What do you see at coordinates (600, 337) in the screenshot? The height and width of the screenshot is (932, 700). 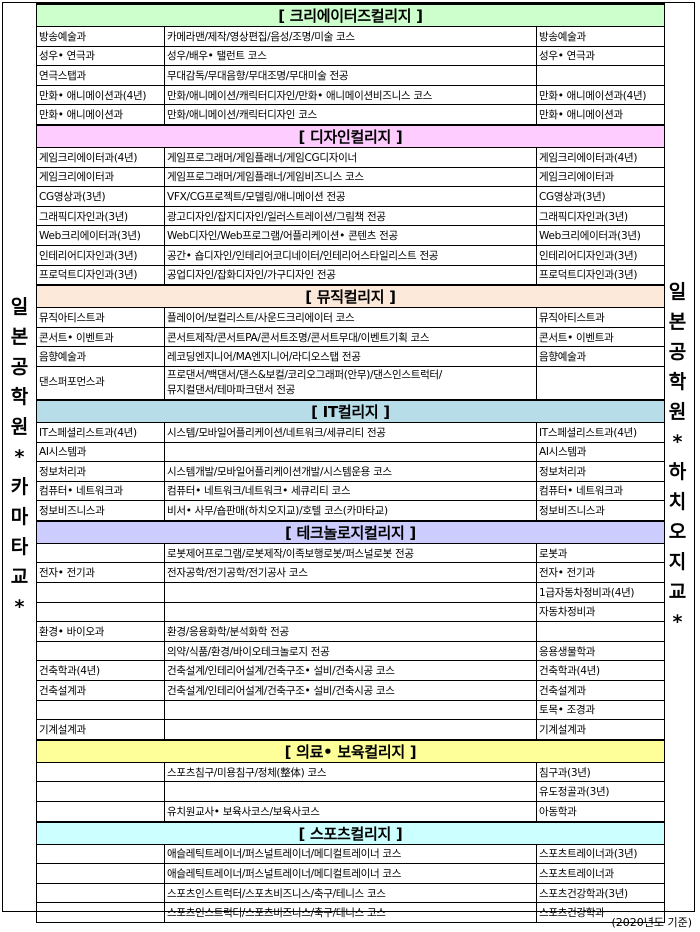 I see `hachioji-department: 콘서트• 이벤트과` at bounding box center [600, 337].